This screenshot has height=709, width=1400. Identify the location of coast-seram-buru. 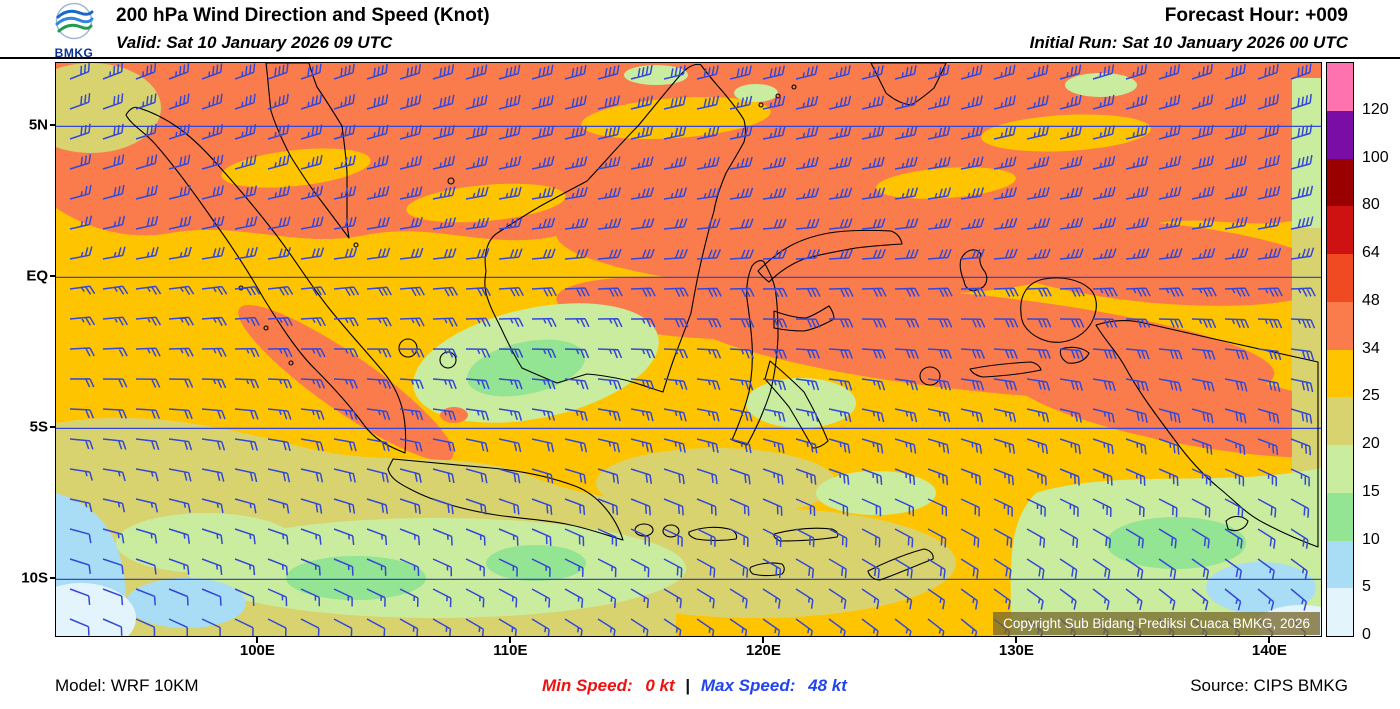
(980, 373).